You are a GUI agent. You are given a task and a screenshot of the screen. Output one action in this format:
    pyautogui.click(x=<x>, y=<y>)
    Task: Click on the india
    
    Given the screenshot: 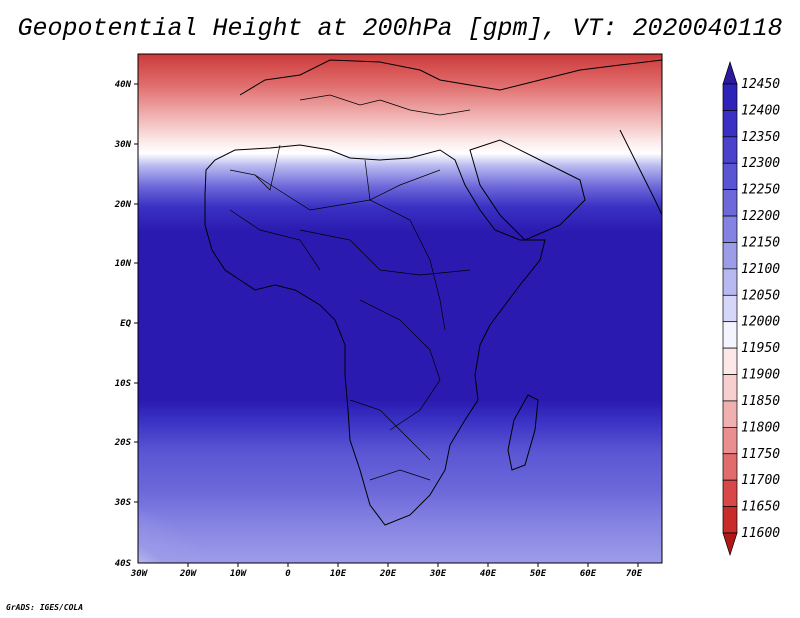 What is the action you would take?
    pyautogui.click(x=640, y=172)
    